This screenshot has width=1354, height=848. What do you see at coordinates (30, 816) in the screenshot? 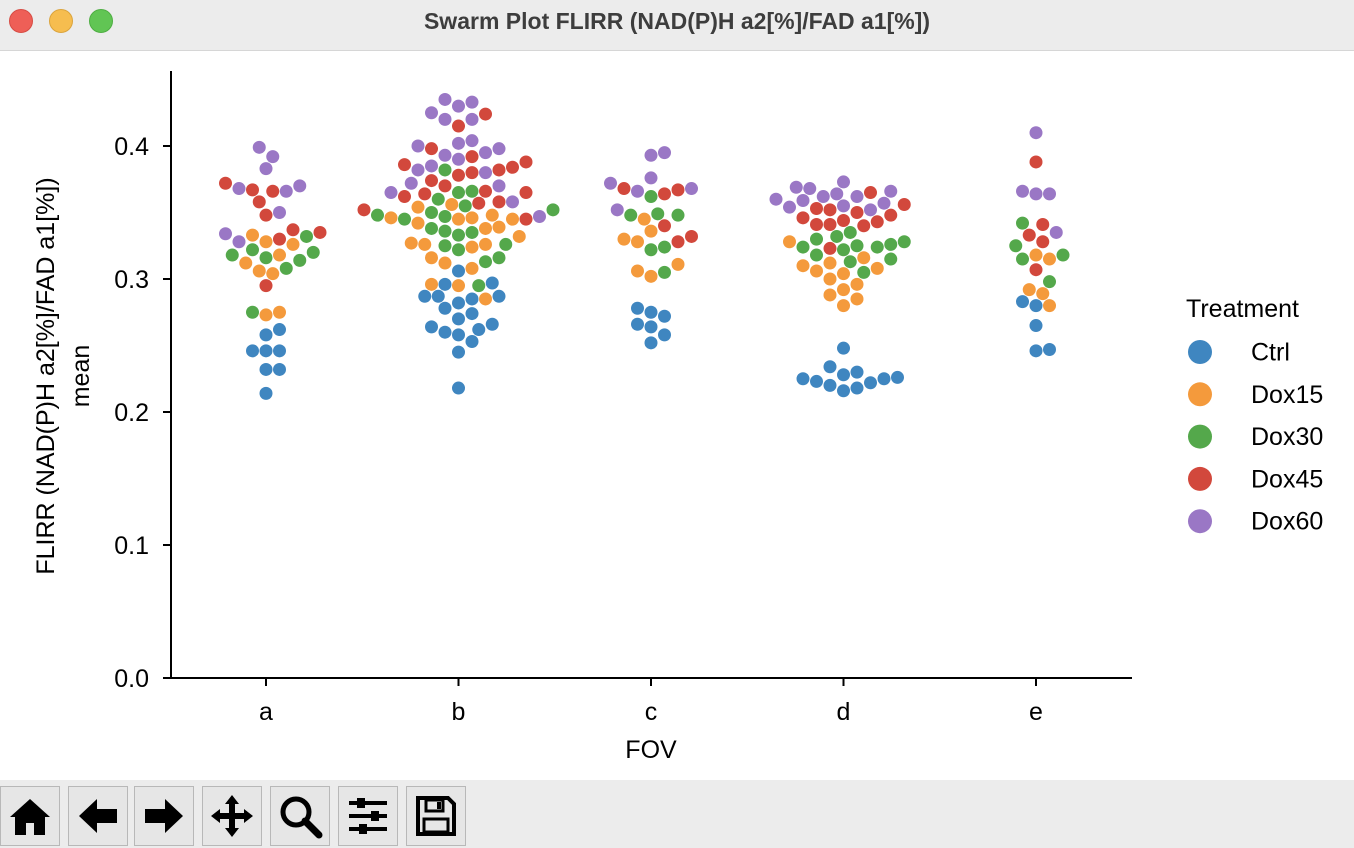
I see `home-button` at bounding box center [30, 816].